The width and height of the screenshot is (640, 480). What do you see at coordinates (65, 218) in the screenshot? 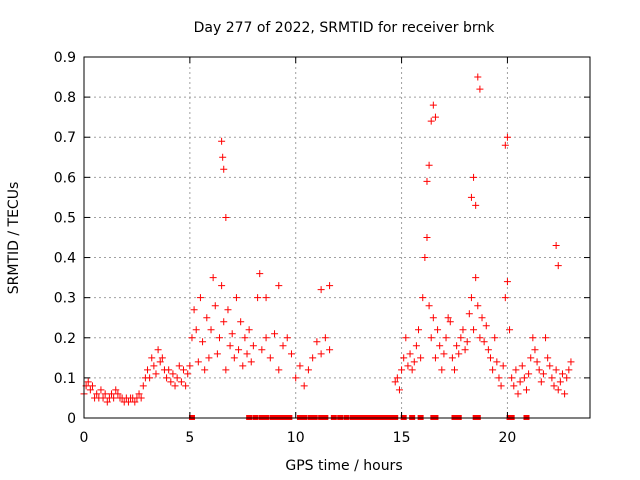
I see `y-tick-label: 0.5` at bounding box center [65, 218].